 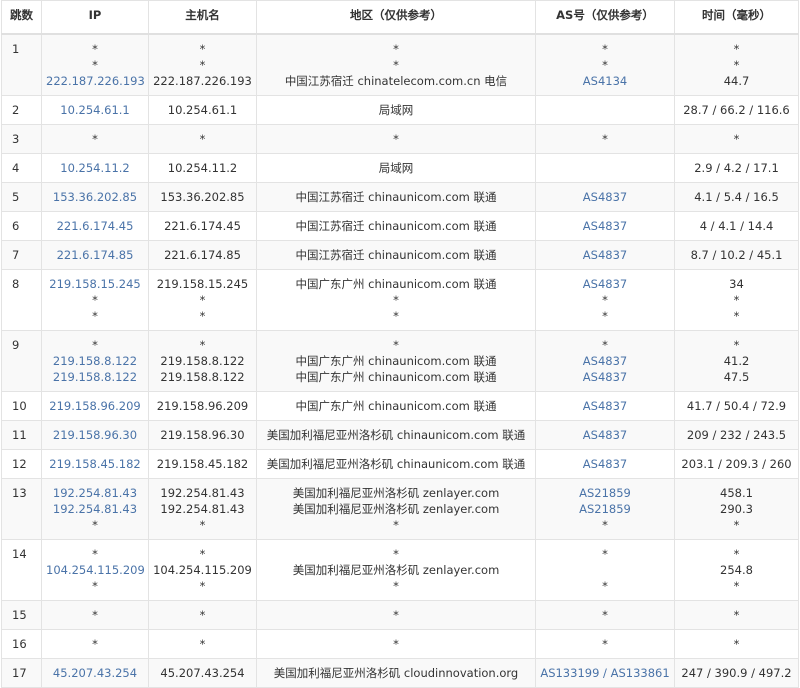 What do you see at coordinates (605, 110) in the screenshot?
I see `as-cell` at bounding box center [605, 110].